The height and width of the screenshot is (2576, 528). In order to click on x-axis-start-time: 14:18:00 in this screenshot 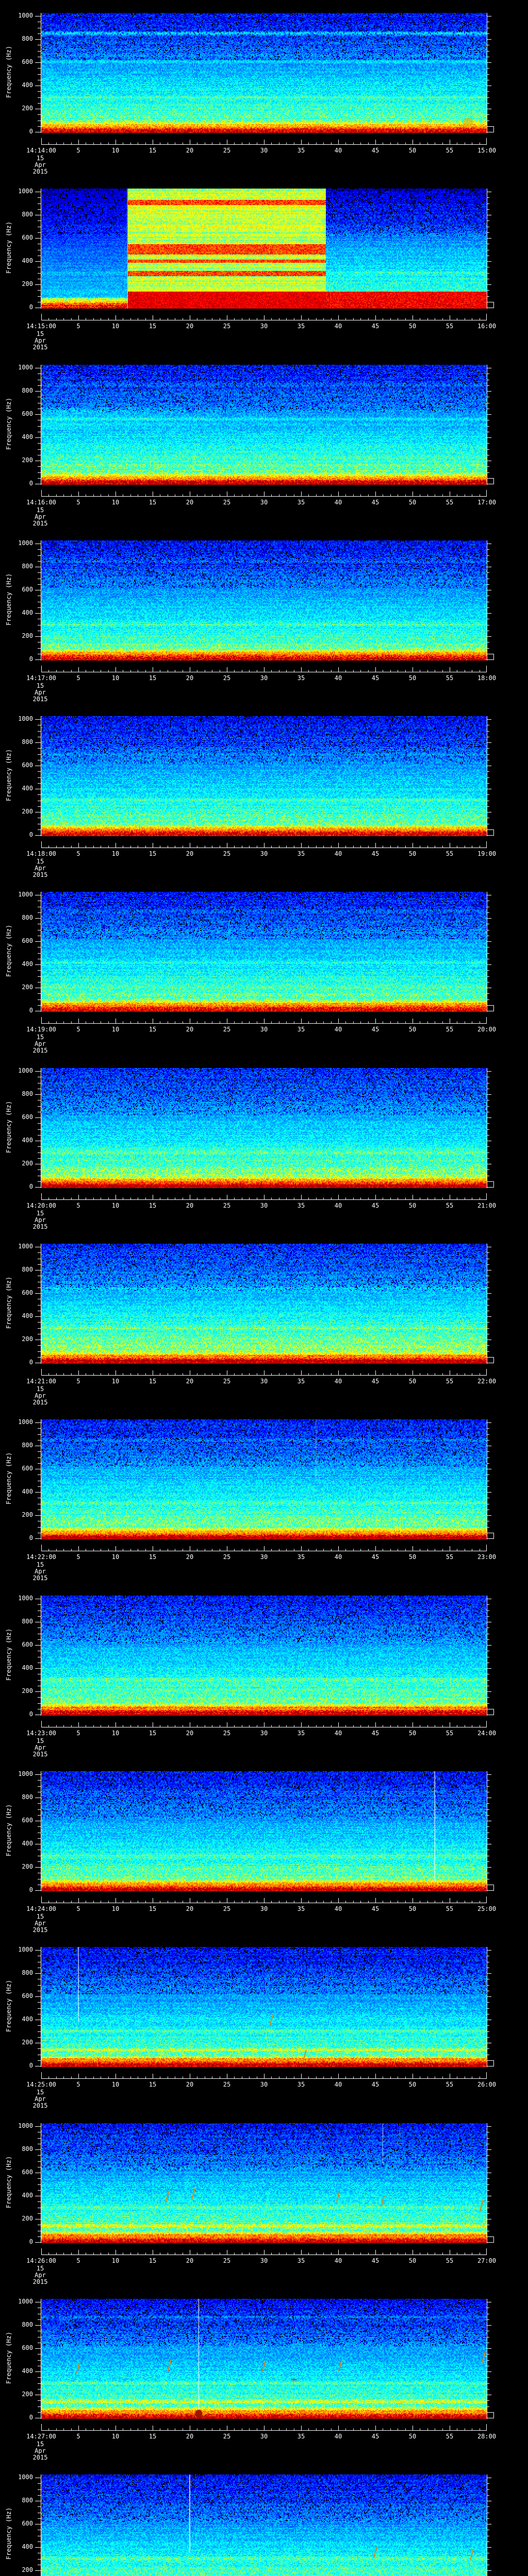, I will do `click(41, 853)`.